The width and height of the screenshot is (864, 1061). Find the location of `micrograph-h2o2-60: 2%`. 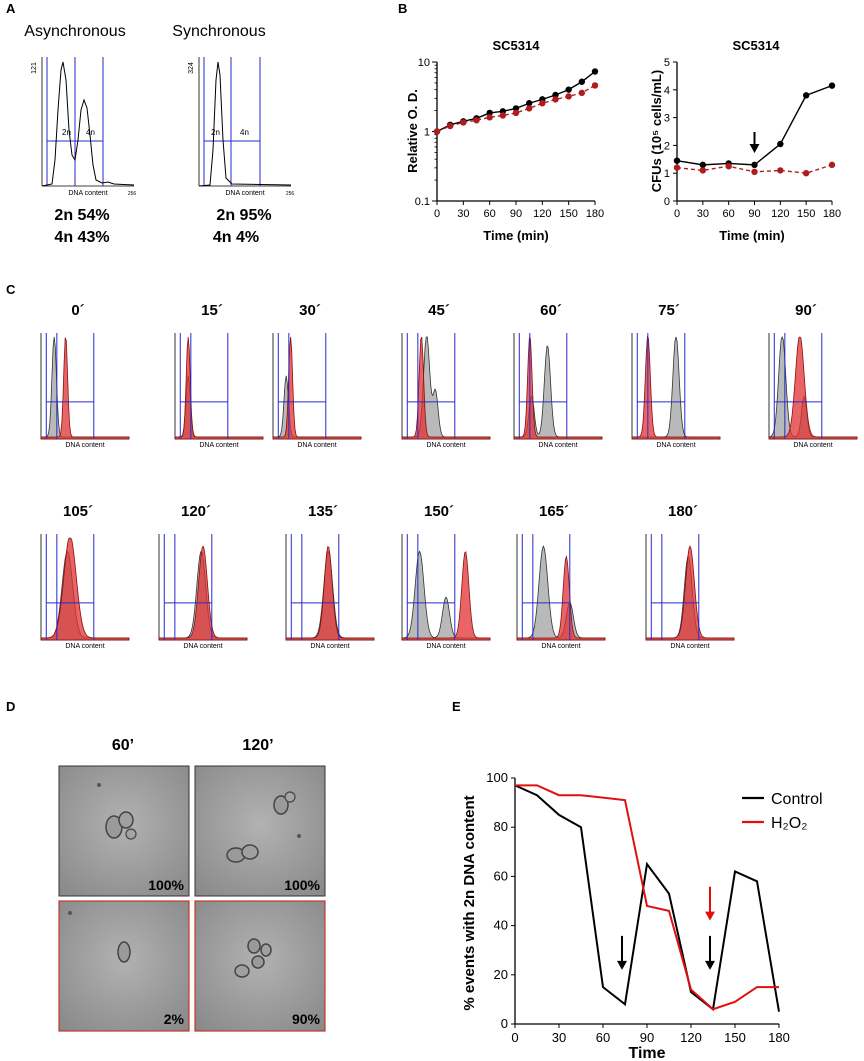

micrograph-h2o2-60: 2% is located at coordinates (124, 966).